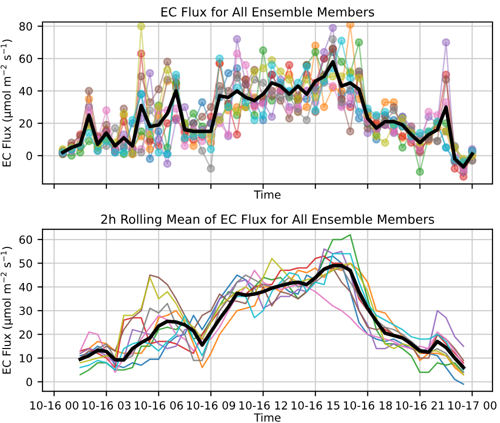  What do you see at coordinates (211, 405) in the screenshot?
I see `x-tick-label: 10-16 09` at bounding box center [211, 405].